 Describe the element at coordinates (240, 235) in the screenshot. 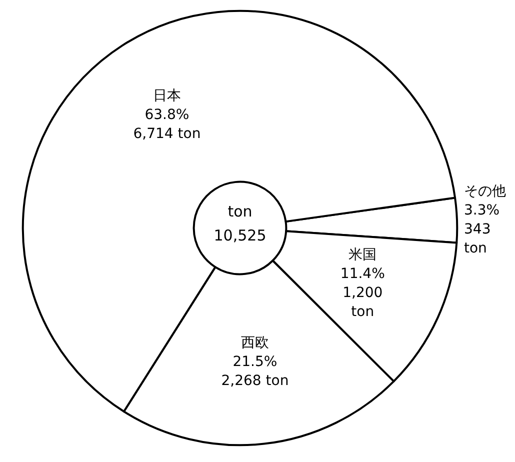

I see `text: 10,525` at that location.